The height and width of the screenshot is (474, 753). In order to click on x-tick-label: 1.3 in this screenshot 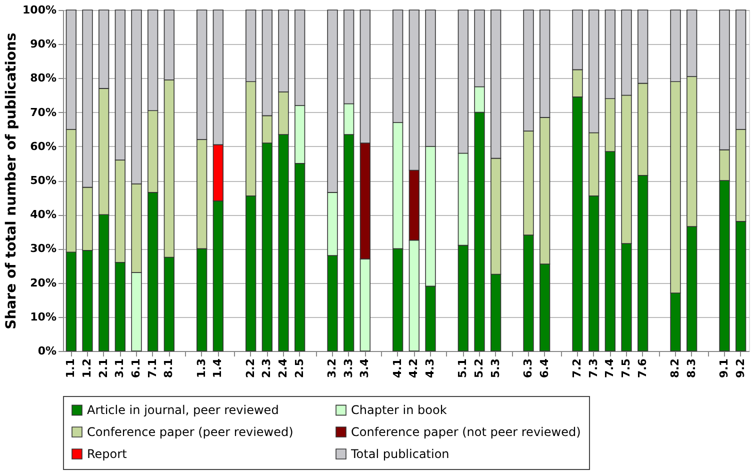, I will do `click(201, 368)`.